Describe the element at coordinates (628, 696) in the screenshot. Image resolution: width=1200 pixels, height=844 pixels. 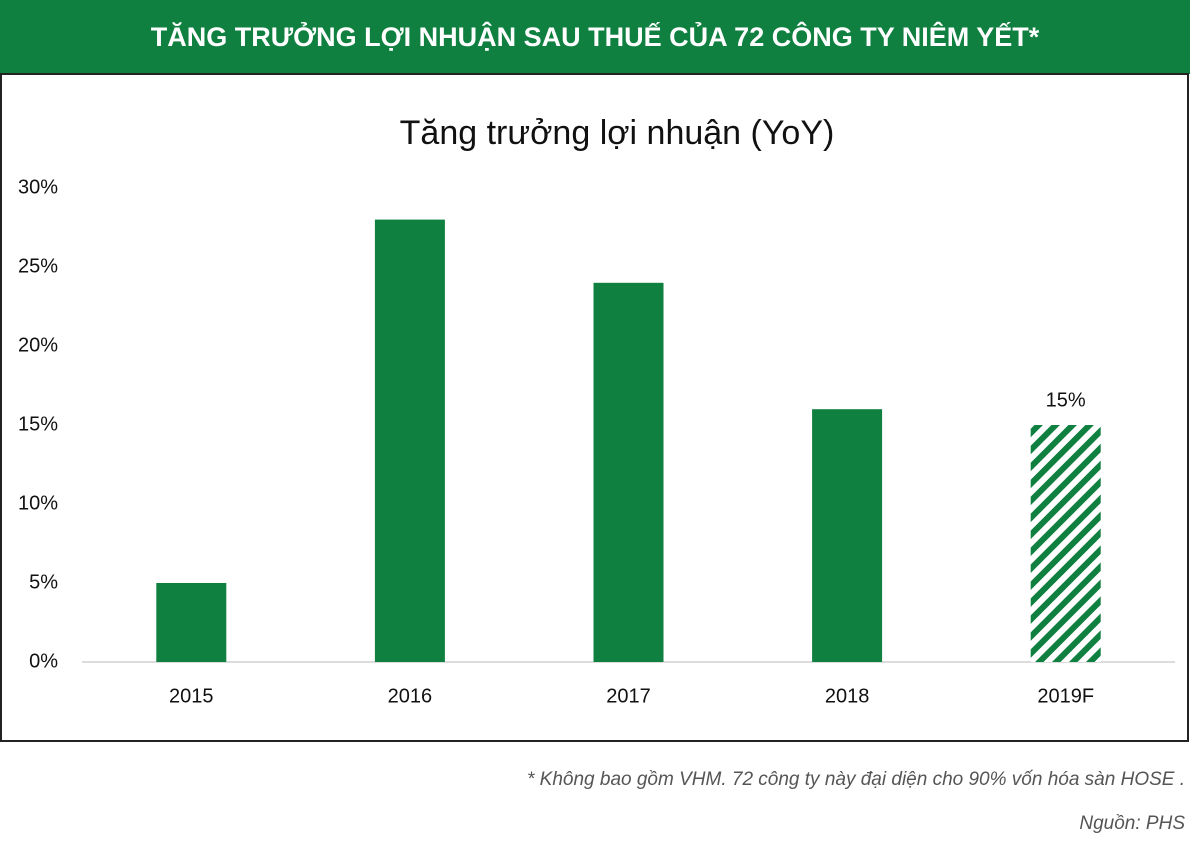
I see `x-tick-label: 2017` at that location.